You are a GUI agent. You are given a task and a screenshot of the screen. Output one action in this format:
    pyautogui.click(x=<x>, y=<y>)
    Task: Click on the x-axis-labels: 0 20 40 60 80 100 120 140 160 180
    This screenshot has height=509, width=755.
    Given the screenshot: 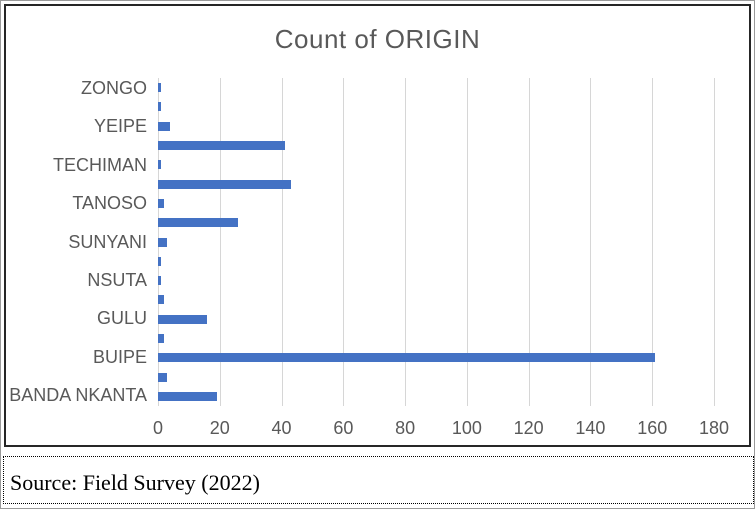 What is the action you would take?
    pyautogui.click(x=441, y=427)
    